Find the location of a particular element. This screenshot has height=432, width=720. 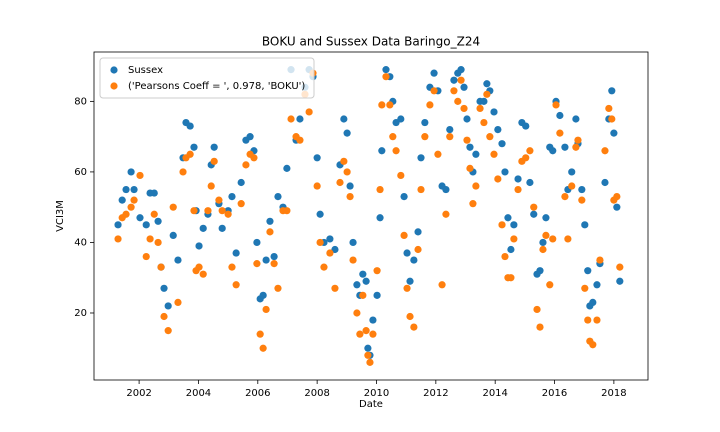

y-tick-label: 20 is located at coordinates (80, 313).